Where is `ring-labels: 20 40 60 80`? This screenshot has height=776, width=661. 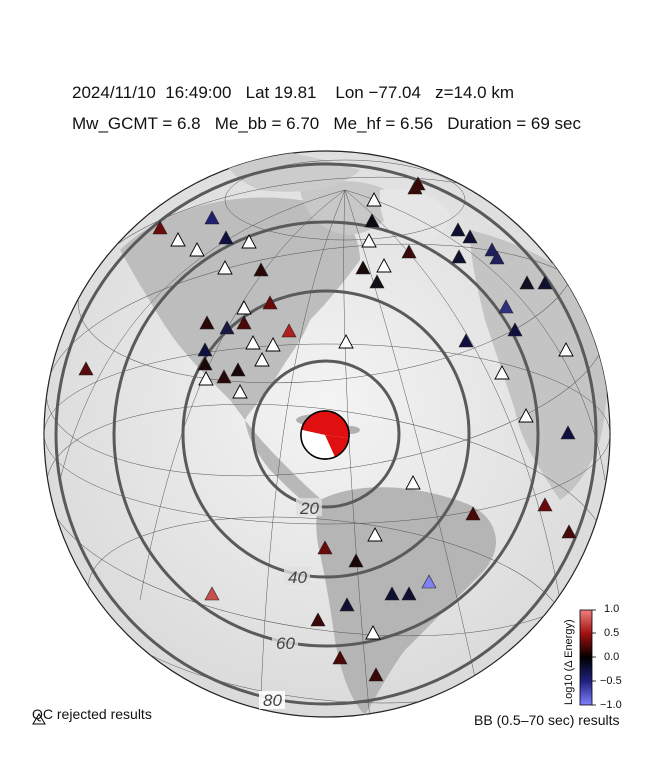
ring-labels: 20 40 60 80 is located at coordinates (290, 604).